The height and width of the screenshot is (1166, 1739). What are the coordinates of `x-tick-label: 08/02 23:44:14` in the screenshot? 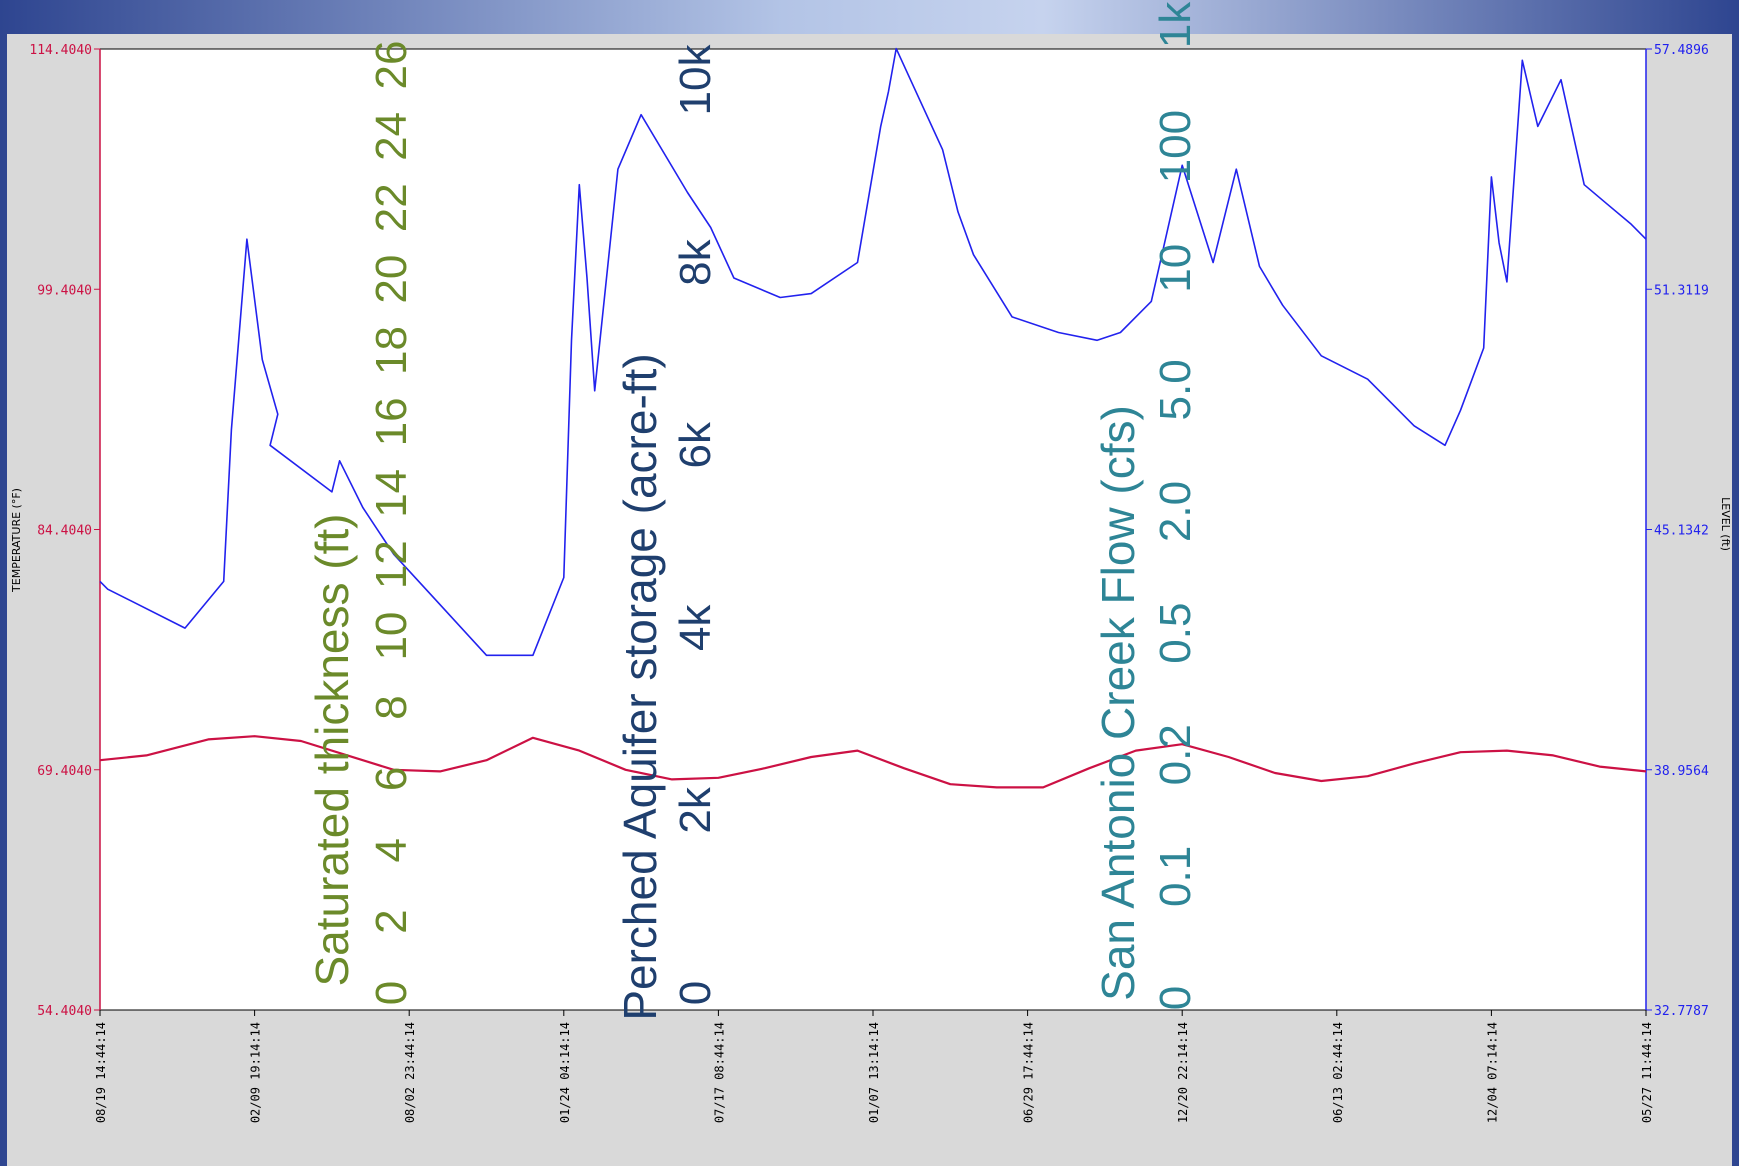 It's located at (410, 1072).